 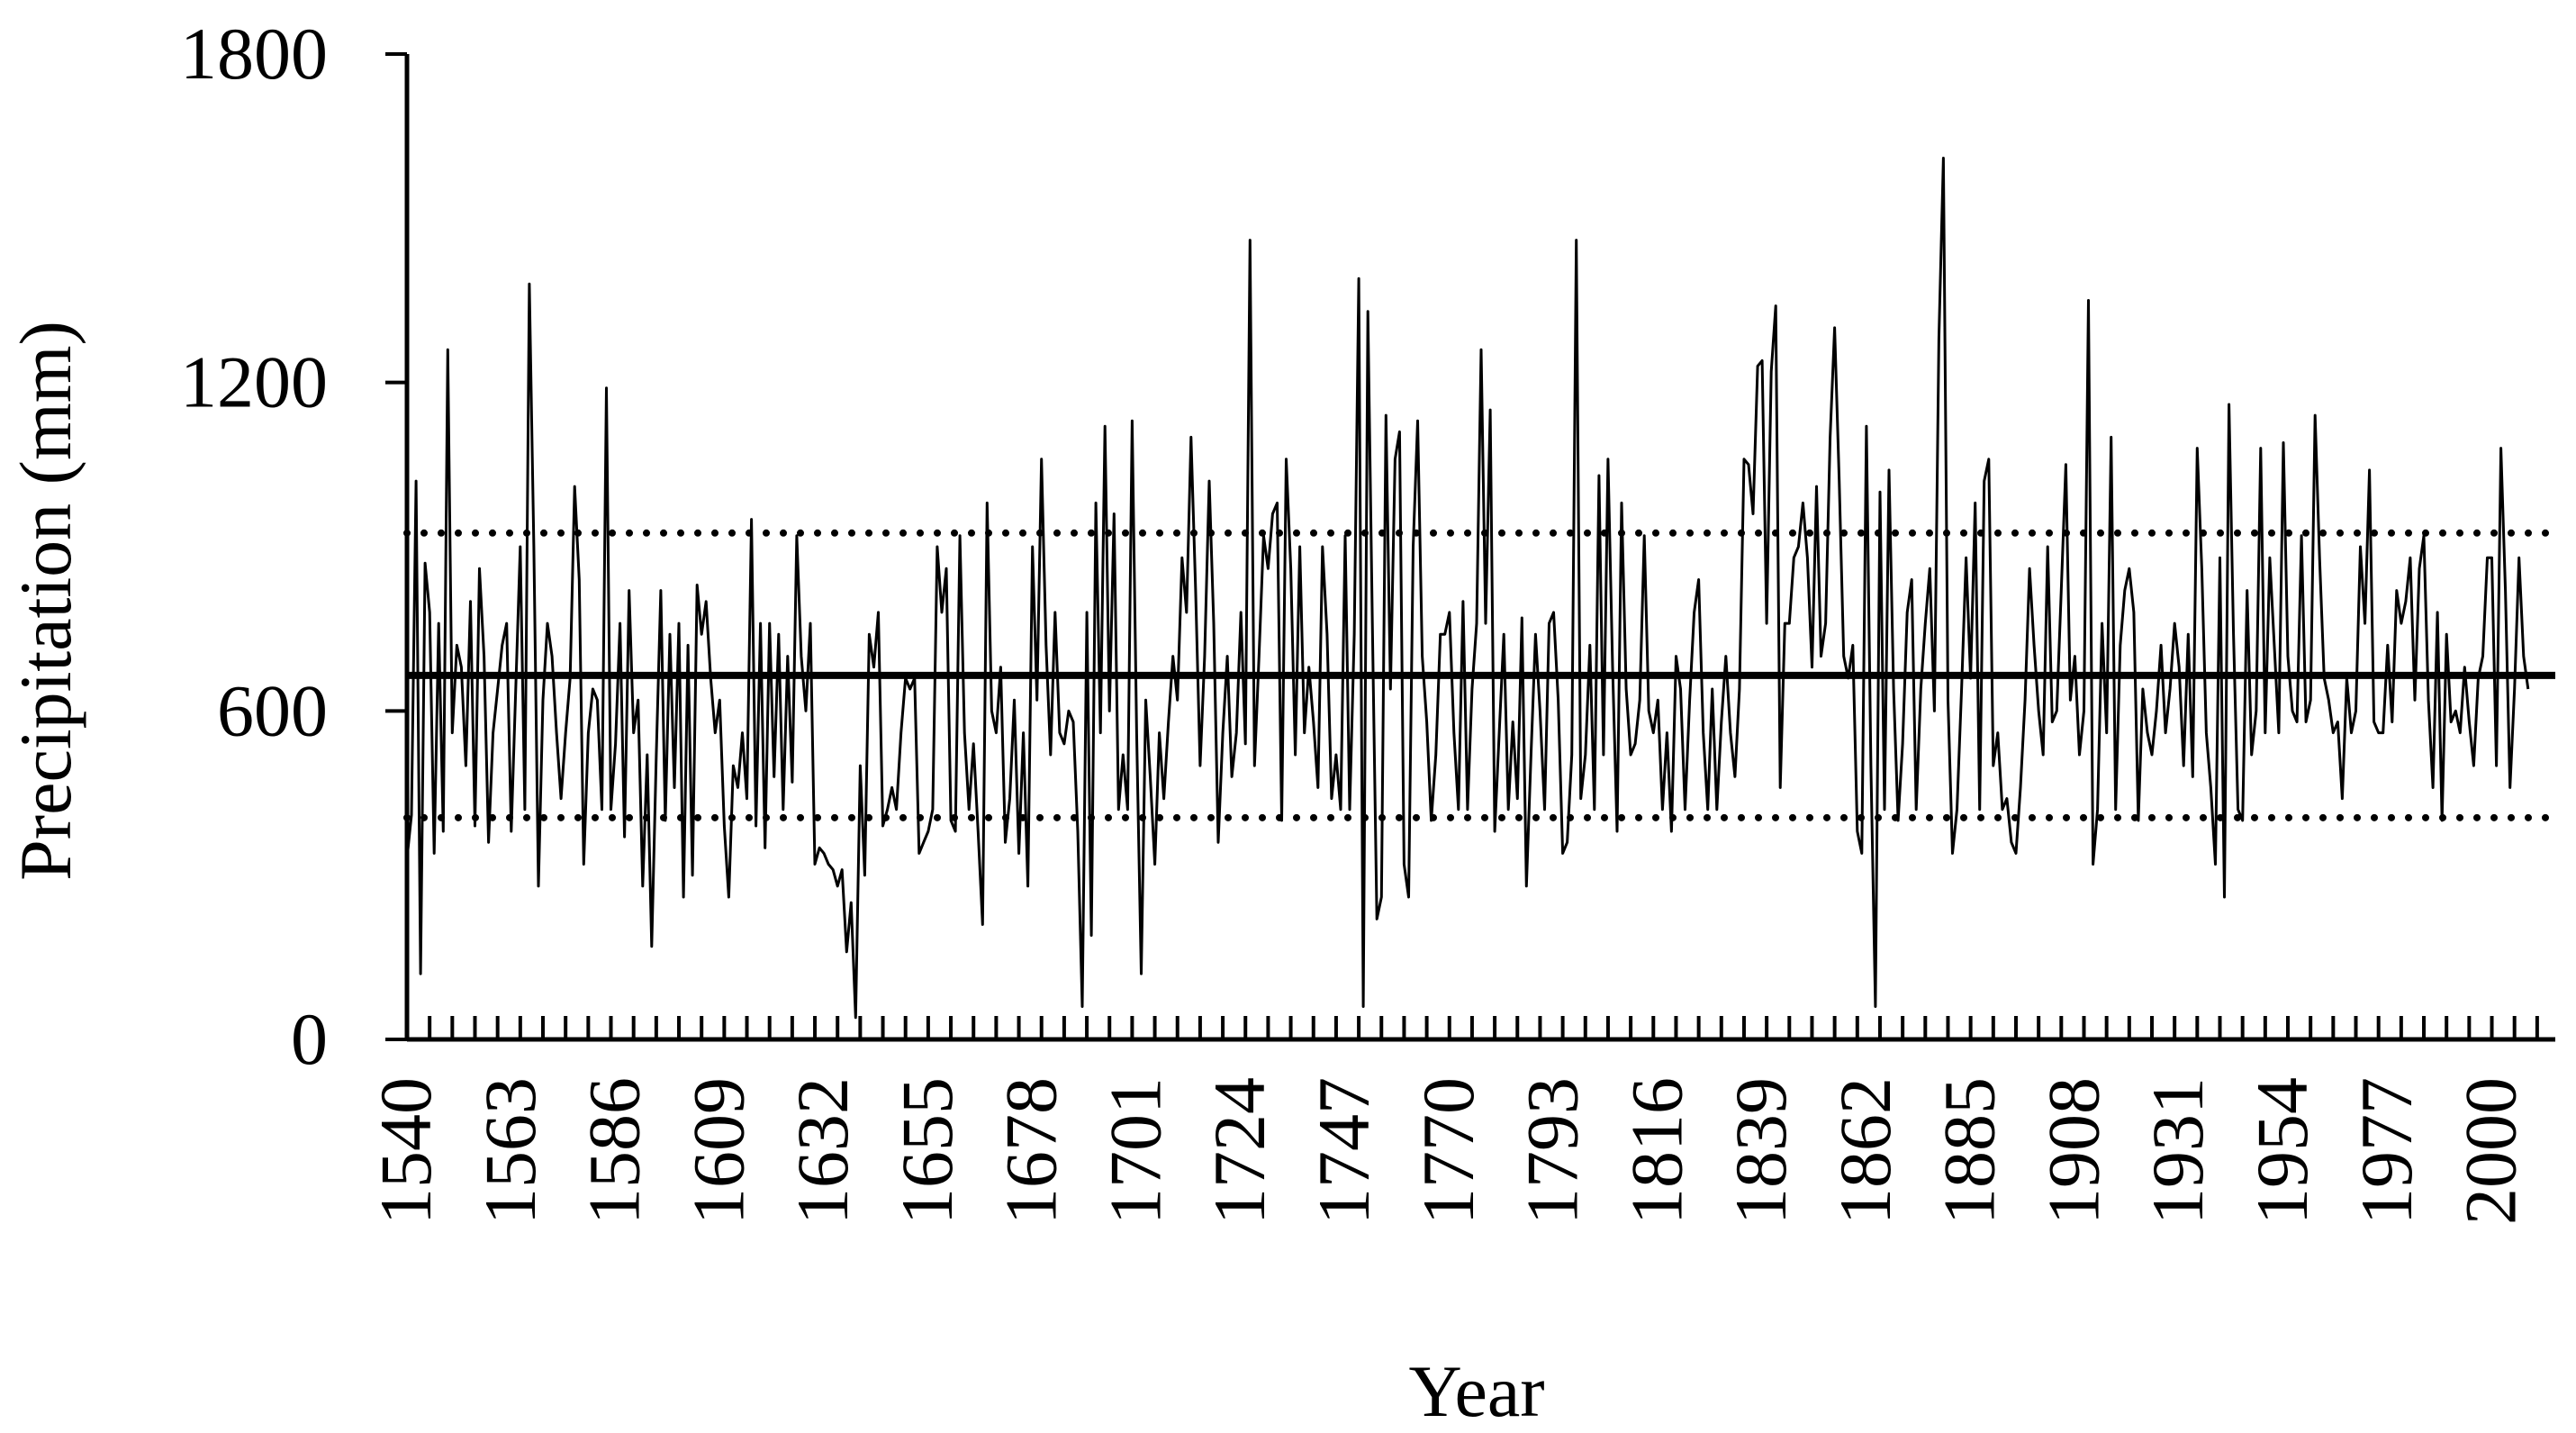 I want to click on x-tick-label: 1655, so click(x=927, y=1151).